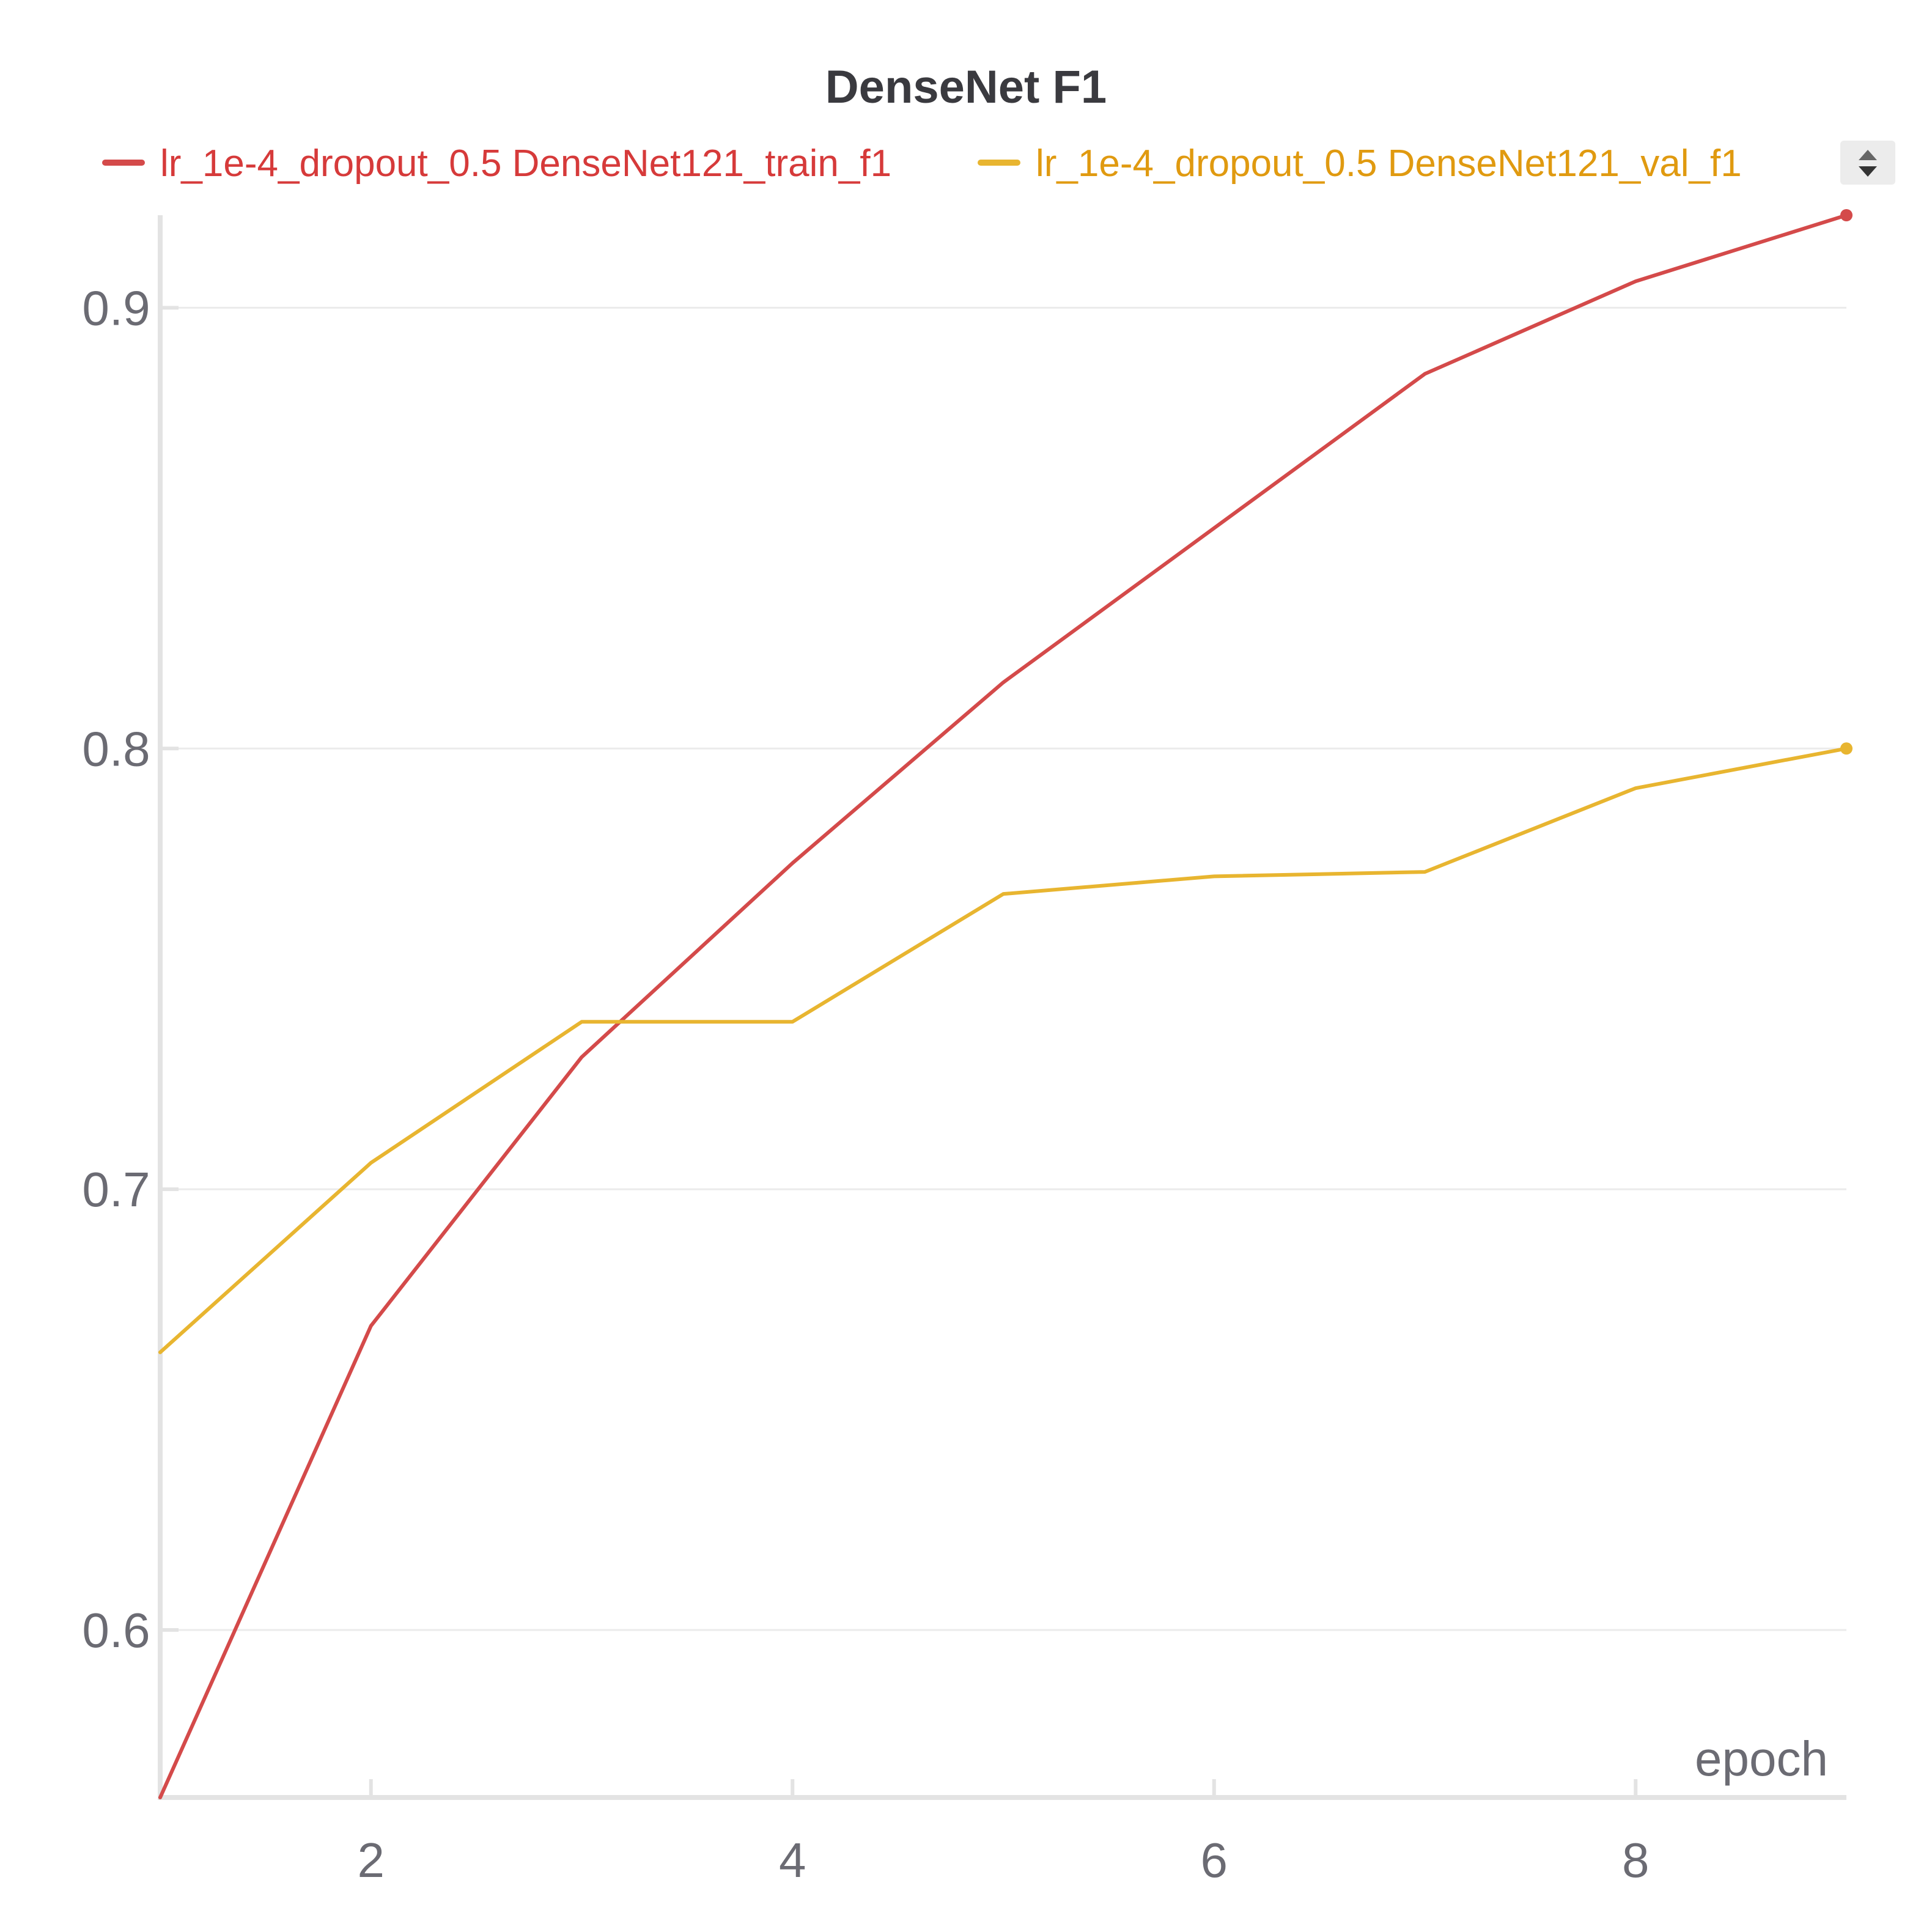  What do you see at coordinates (792, 1860) in the screenshot?
I see `x-tick-label: 4` at bounding box center [792, 1860].